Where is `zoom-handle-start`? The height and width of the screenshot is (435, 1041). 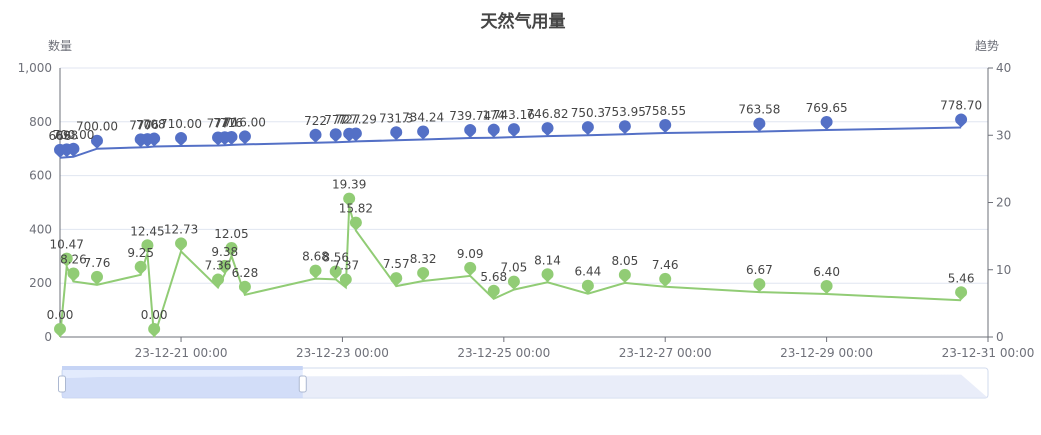
zoom-handle-start is located at coordinates (62, 384).